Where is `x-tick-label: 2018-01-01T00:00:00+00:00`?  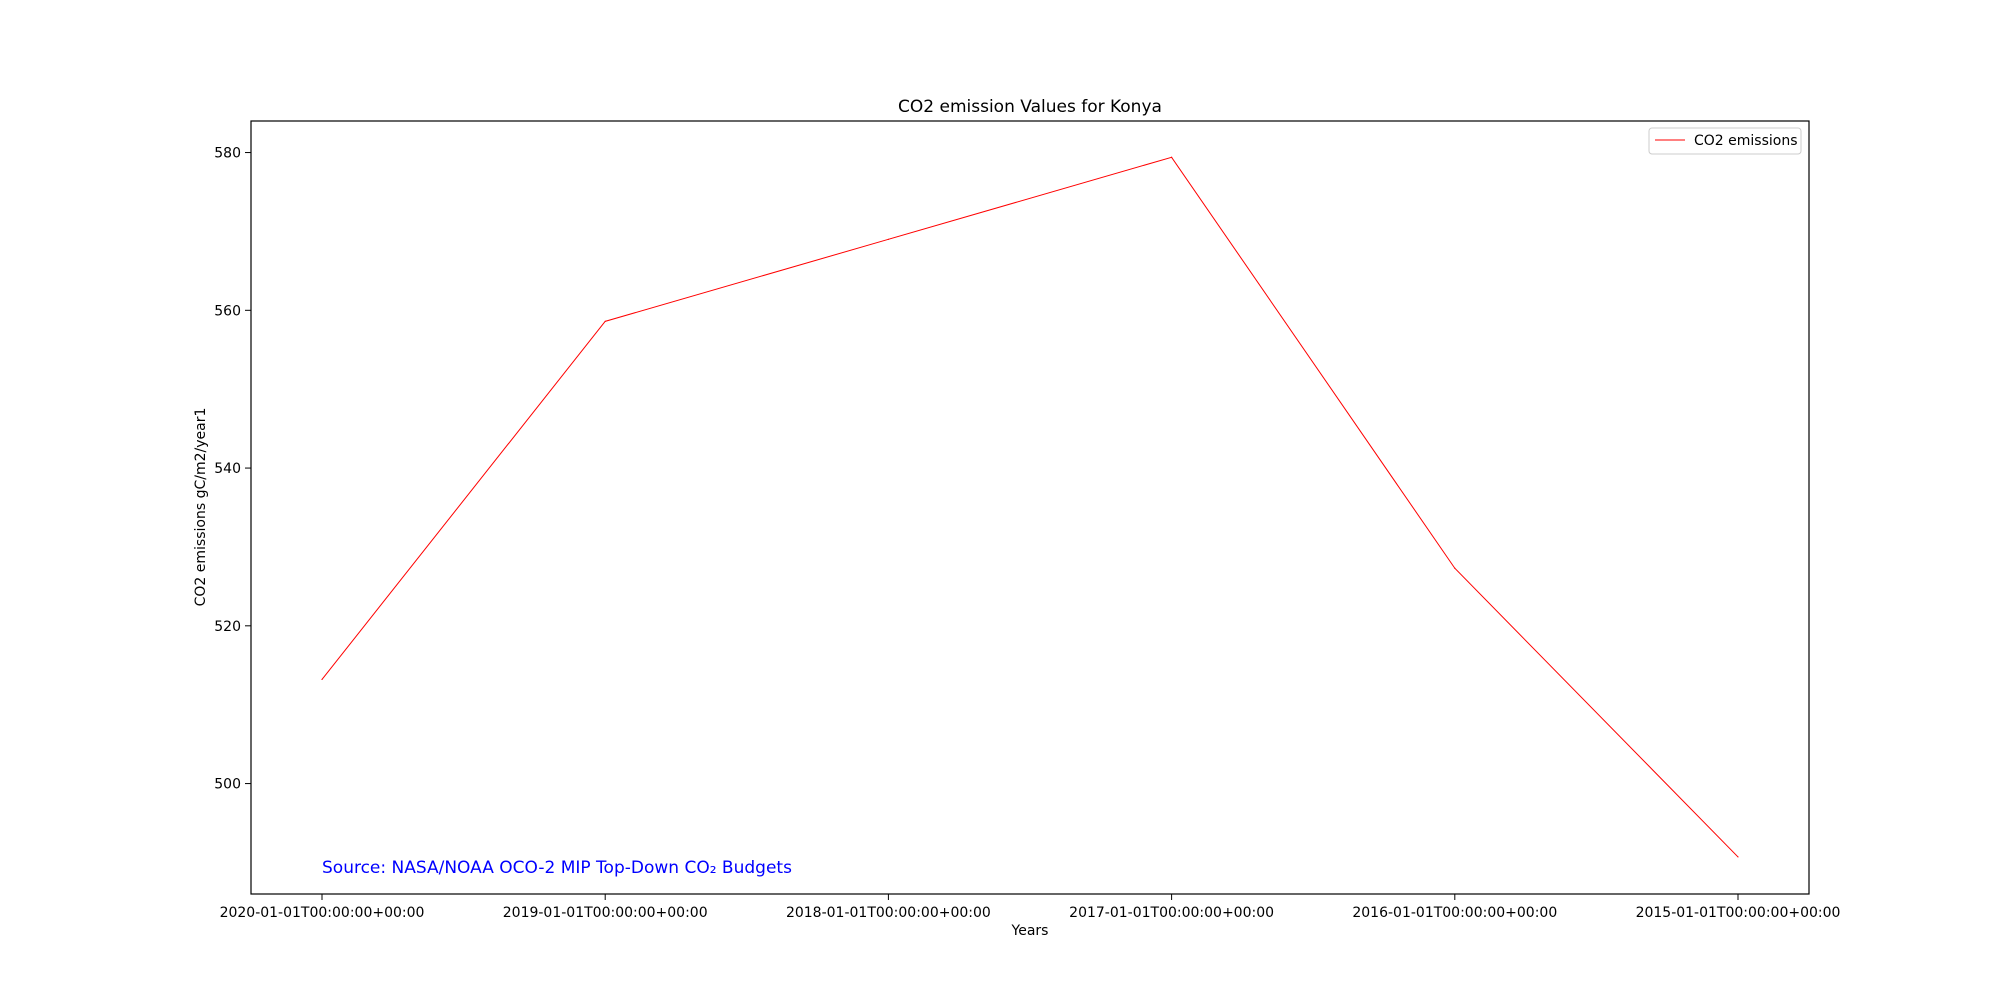 x-tick-label: 2018-01-01T00:00:00+00:00 is located at coordinates (888, 913).